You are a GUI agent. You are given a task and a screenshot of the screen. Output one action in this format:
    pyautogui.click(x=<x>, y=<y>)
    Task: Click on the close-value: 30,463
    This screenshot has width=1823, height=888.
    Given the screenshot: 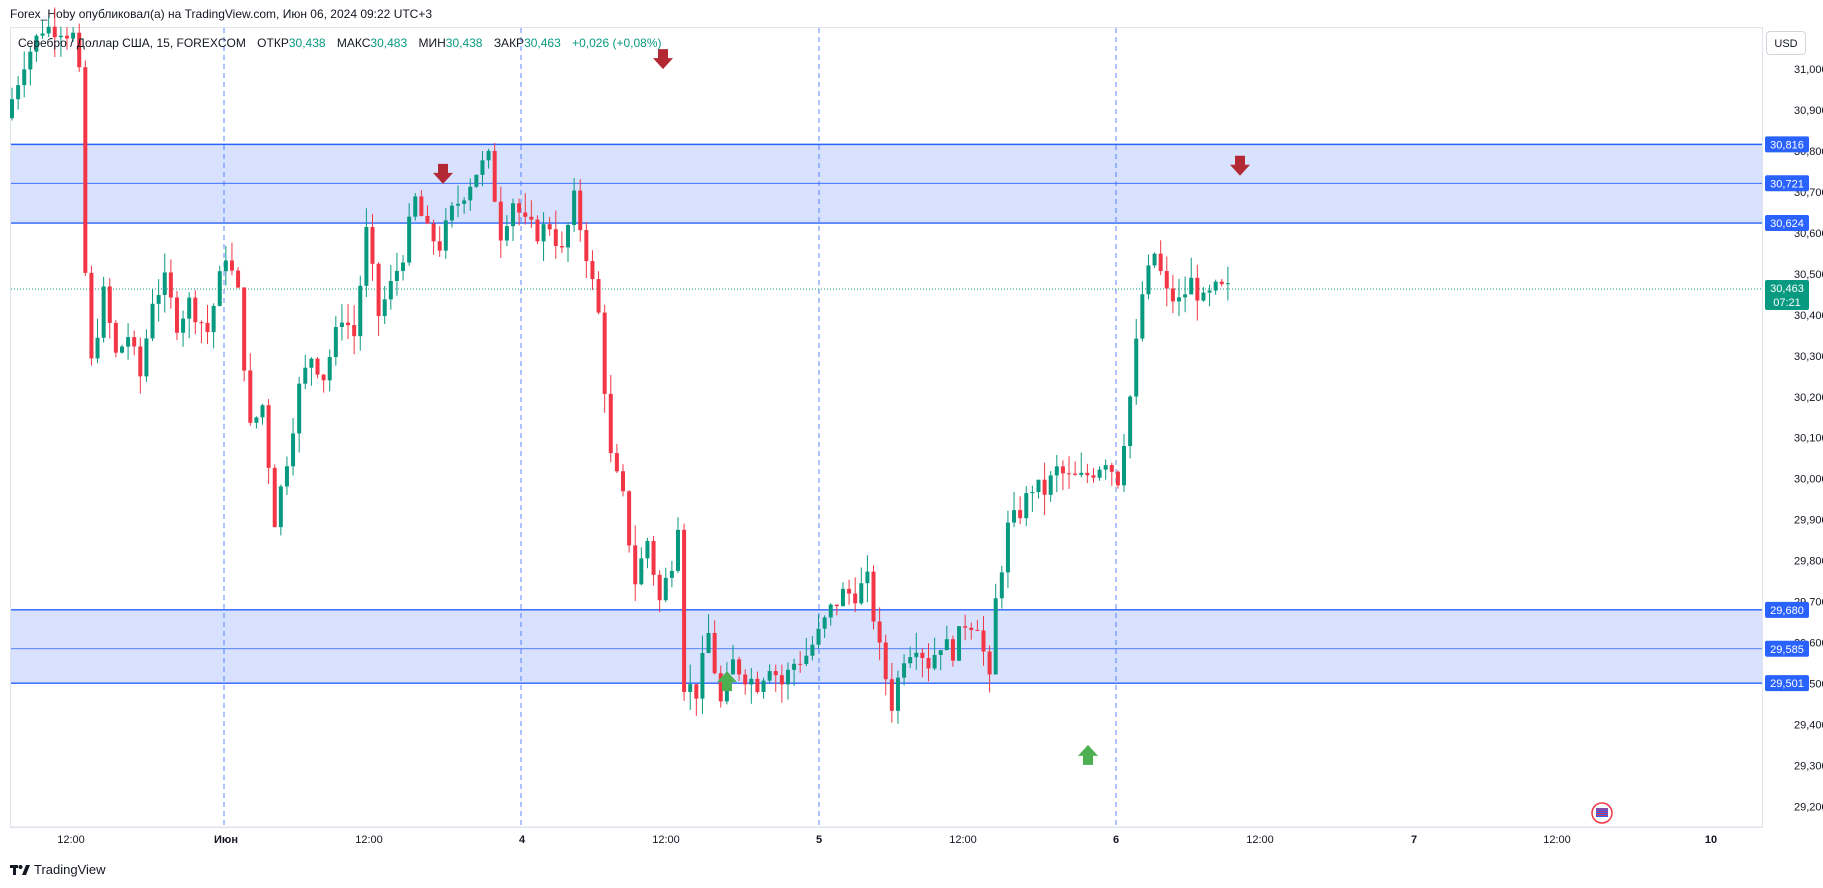 What is the action you would take?
    pyautogui.click(x=542, y=43)
    